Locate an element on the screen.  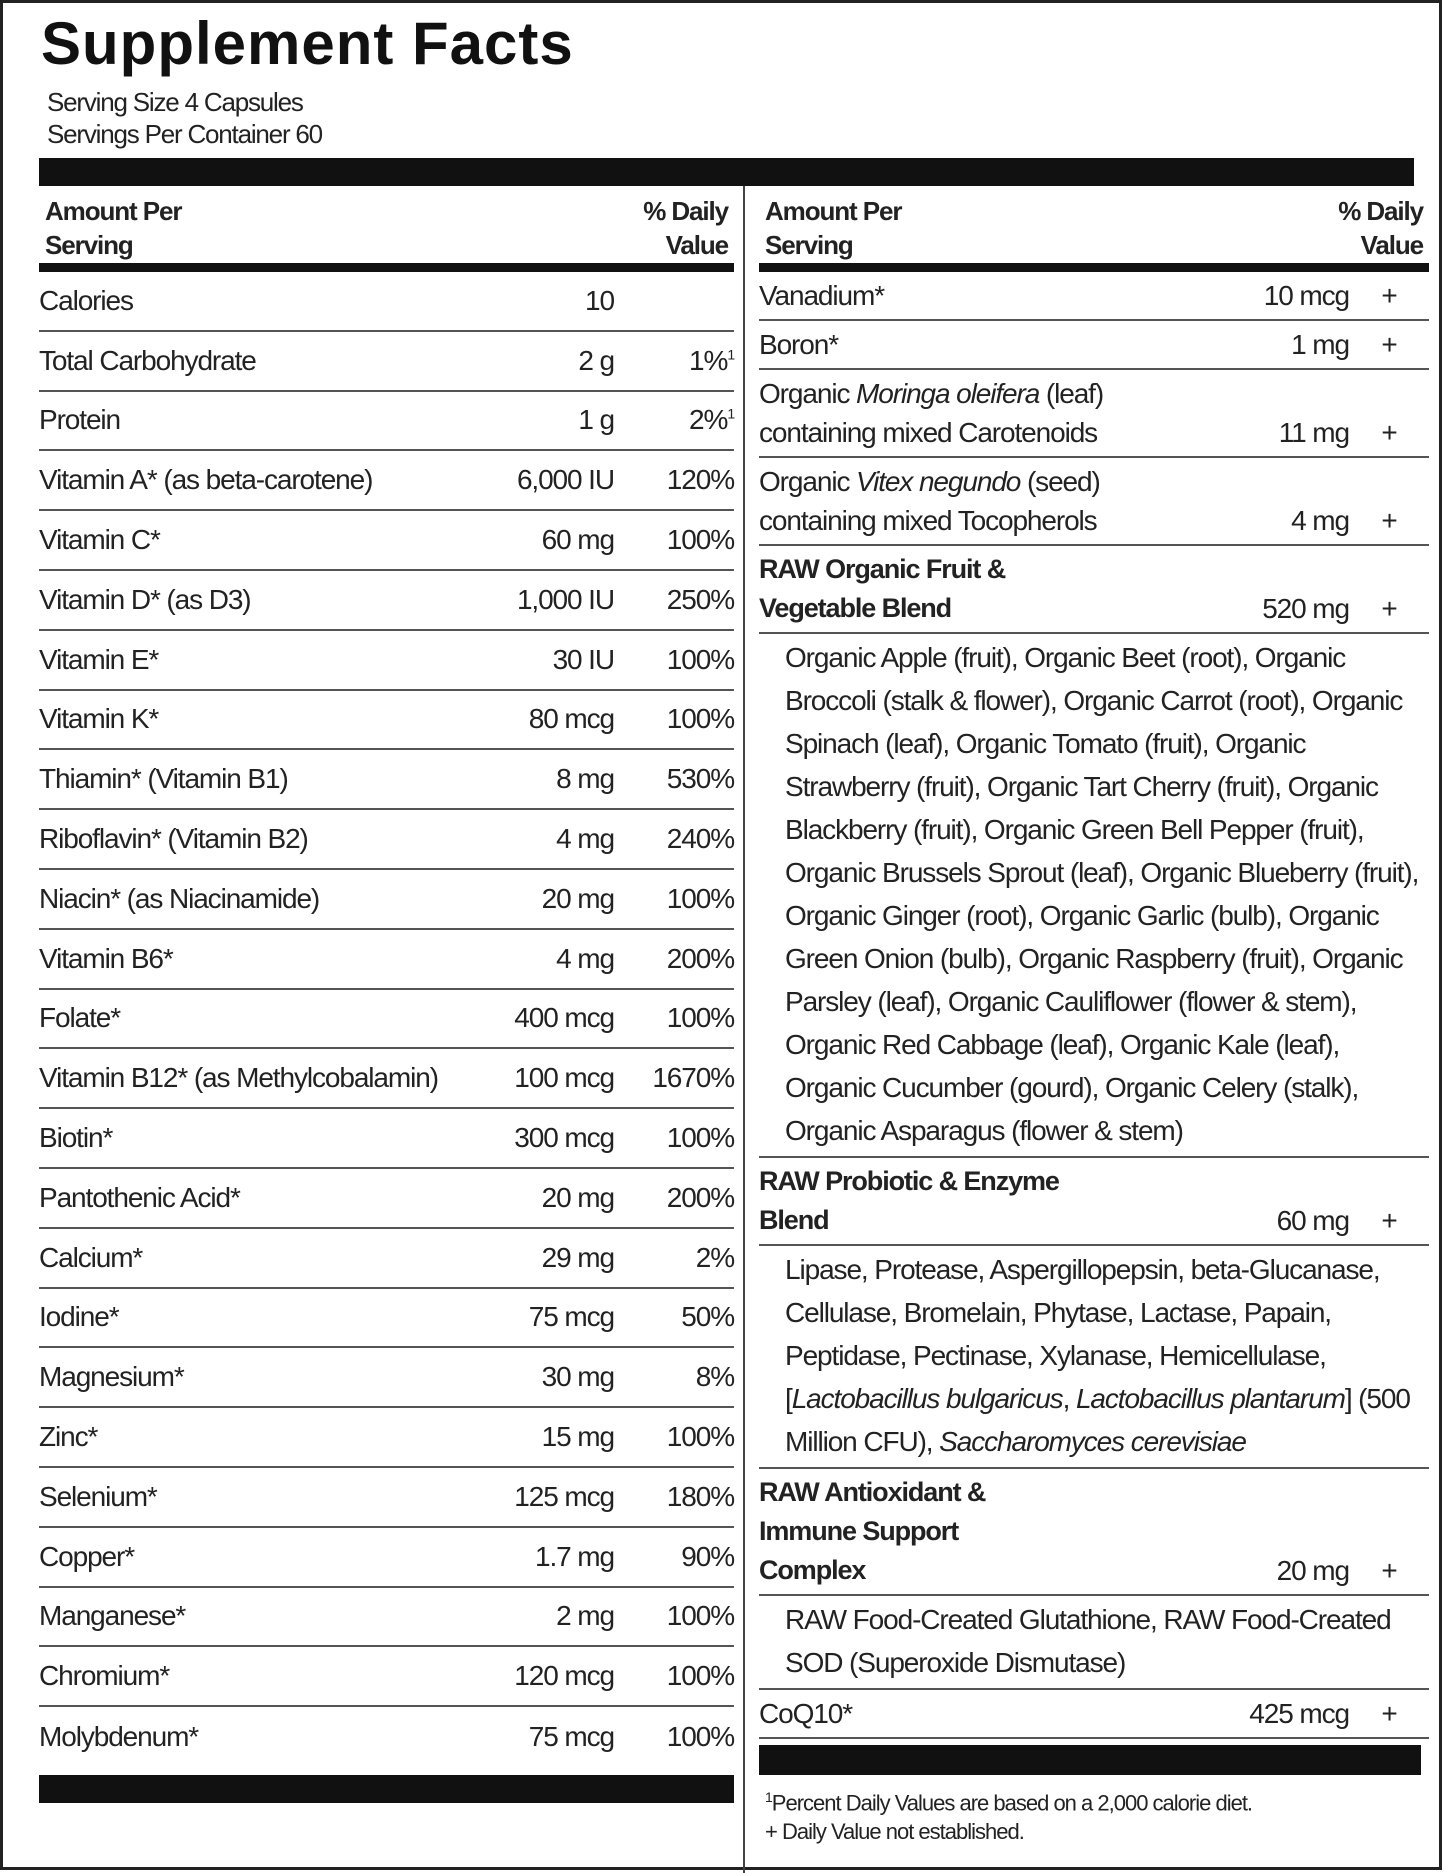
daily-value: 8% is located at coordinates (715, 1377).